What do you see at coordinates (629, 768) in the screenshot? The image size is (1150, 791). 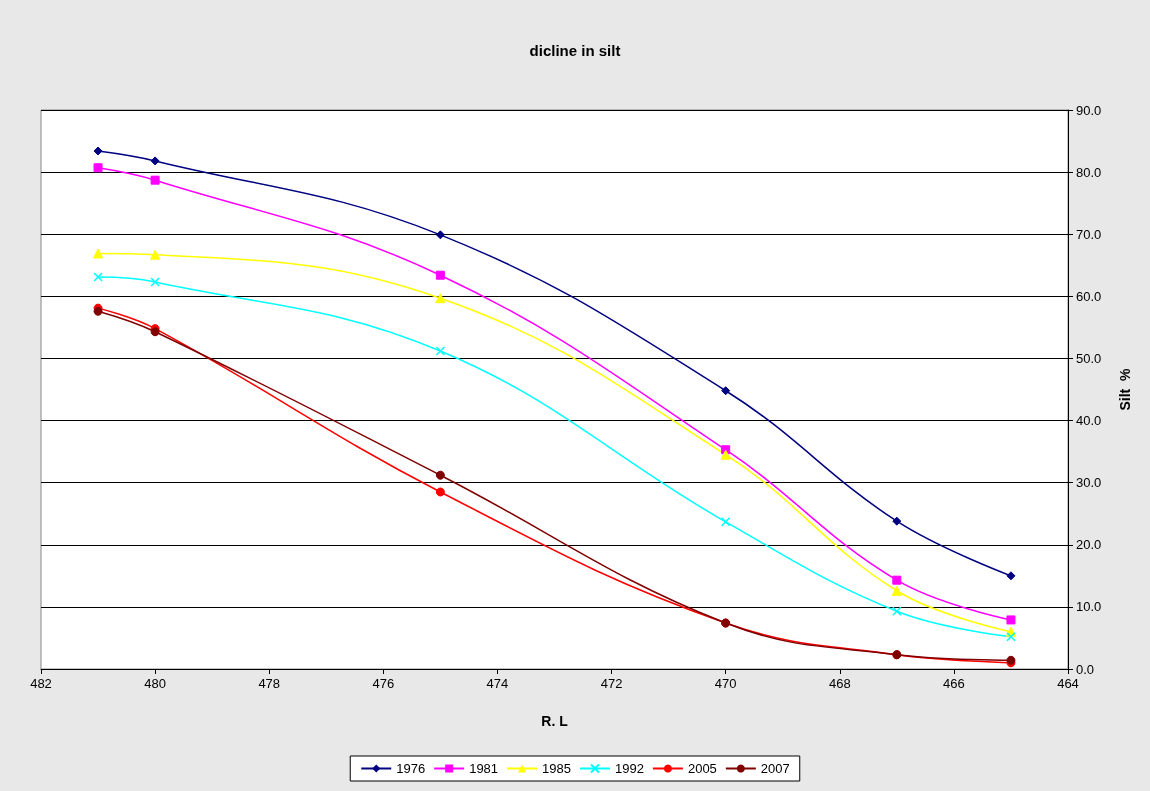 I see `legend-label: 1992` at bounding box center [629, 768].